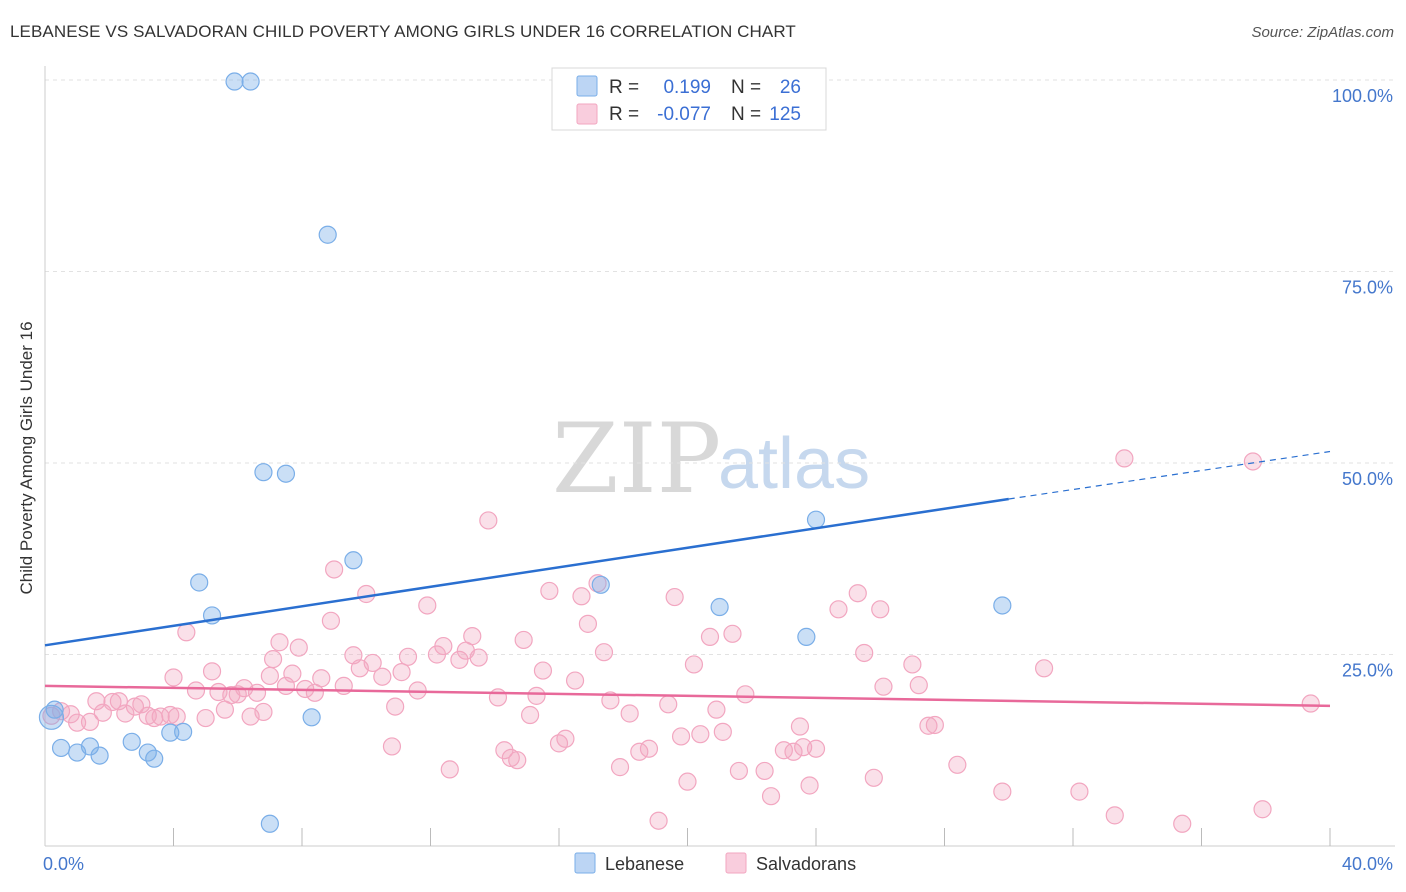 The width and height of the screenshot is (1406, 892). I want to click on bottom-legend-salvadoran: Salvadorans, so click(806, 864).